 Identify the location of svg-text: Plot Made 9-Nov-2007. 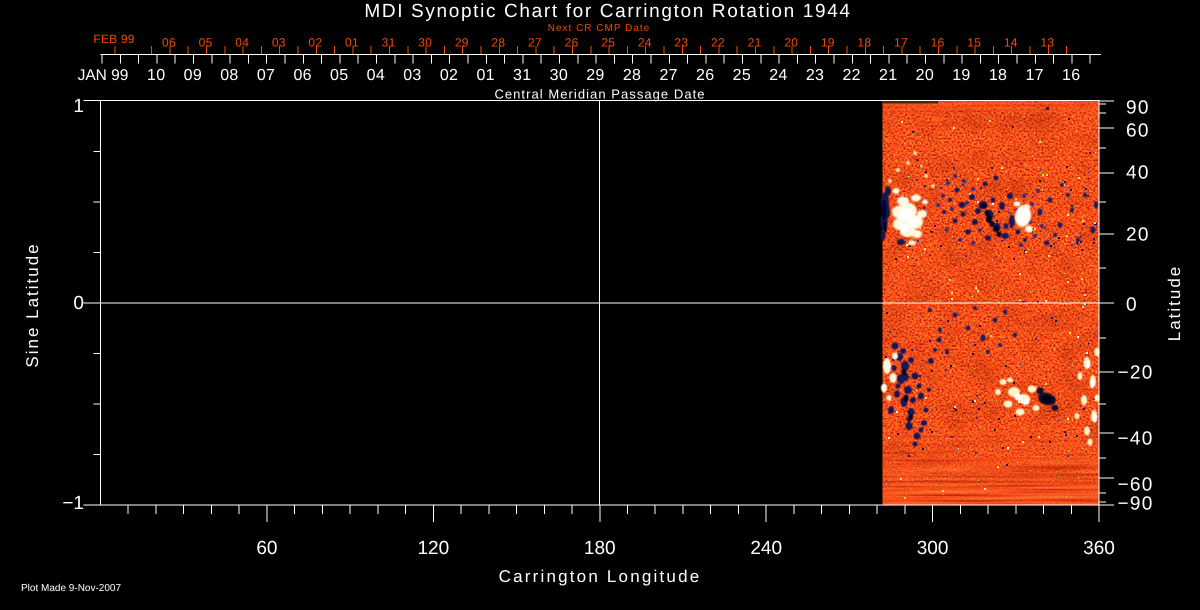
(71, 588).